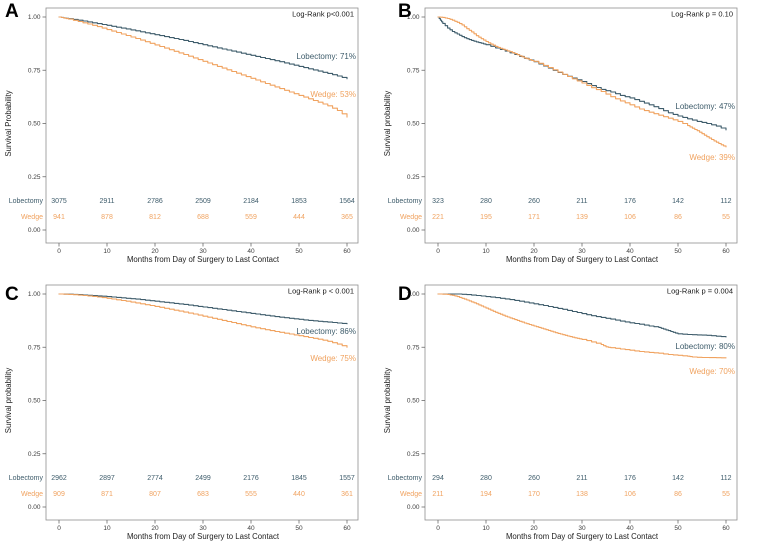 The image size is (759, 554). What do you see at coordinates (8, 123) in the screenshot?
I see `y-axis-title: Survival Probability` at bounding box center [8, 123].